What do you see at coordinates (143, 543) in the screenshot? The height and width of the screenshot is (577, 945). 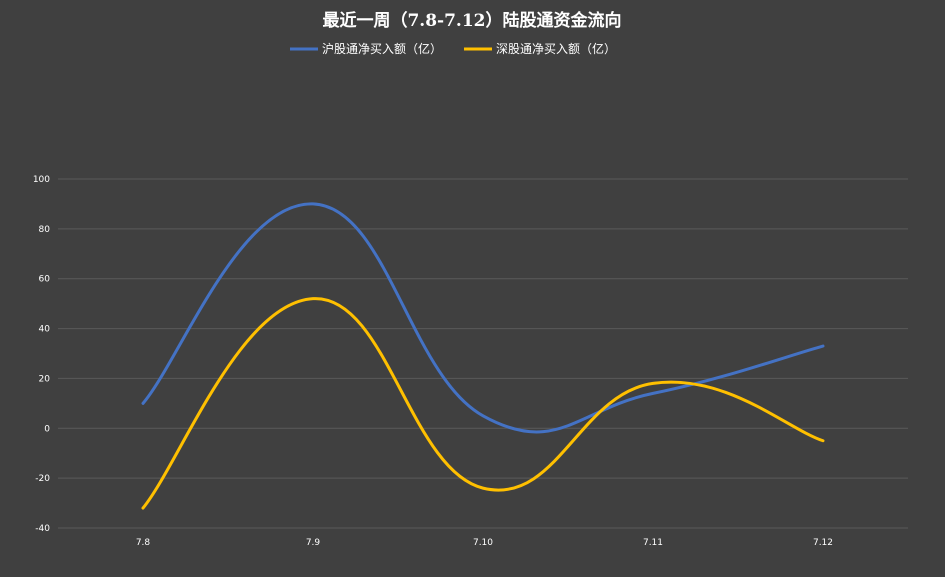 I see `x-tick-label: 7.8` at bounding box center [143, 543].